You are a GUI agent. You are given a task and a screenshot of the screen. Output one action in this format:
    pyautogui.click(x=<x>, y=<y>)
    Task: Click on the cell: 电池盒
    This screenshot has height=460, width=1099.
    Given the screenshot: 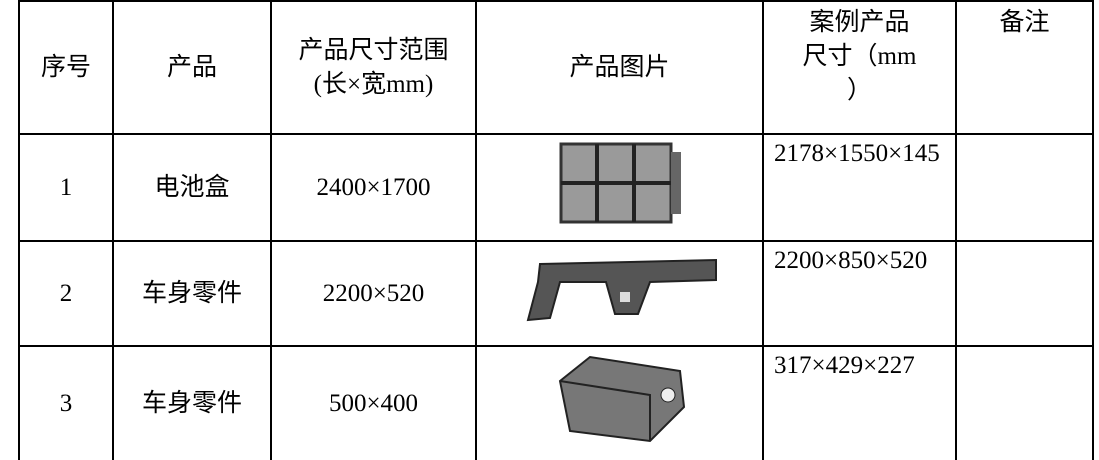 What is the action you would take?
    pyautogui.click(x=192, y=187)
    